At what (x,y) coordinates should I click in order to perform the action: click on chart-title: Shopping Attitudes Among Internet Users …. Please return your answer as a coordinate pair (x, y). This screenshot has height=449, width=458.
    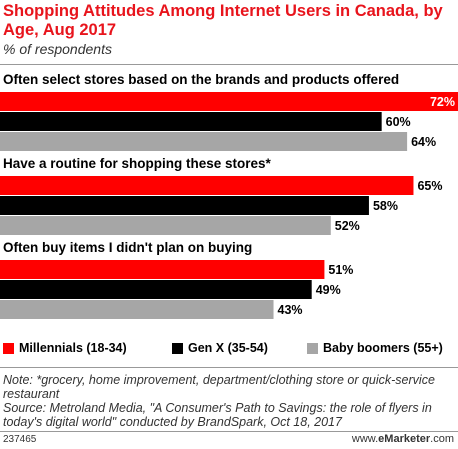
    Looking at the image, I should click on (223, 20).